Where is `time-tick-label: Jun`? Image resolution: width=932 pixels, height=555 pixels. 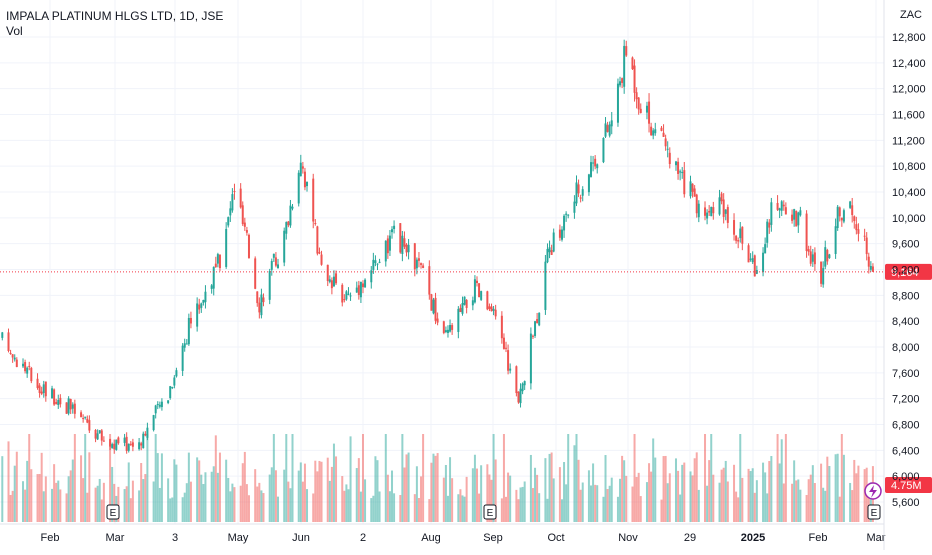
time-tick-label: Jun is located at coordinates (301, 538).